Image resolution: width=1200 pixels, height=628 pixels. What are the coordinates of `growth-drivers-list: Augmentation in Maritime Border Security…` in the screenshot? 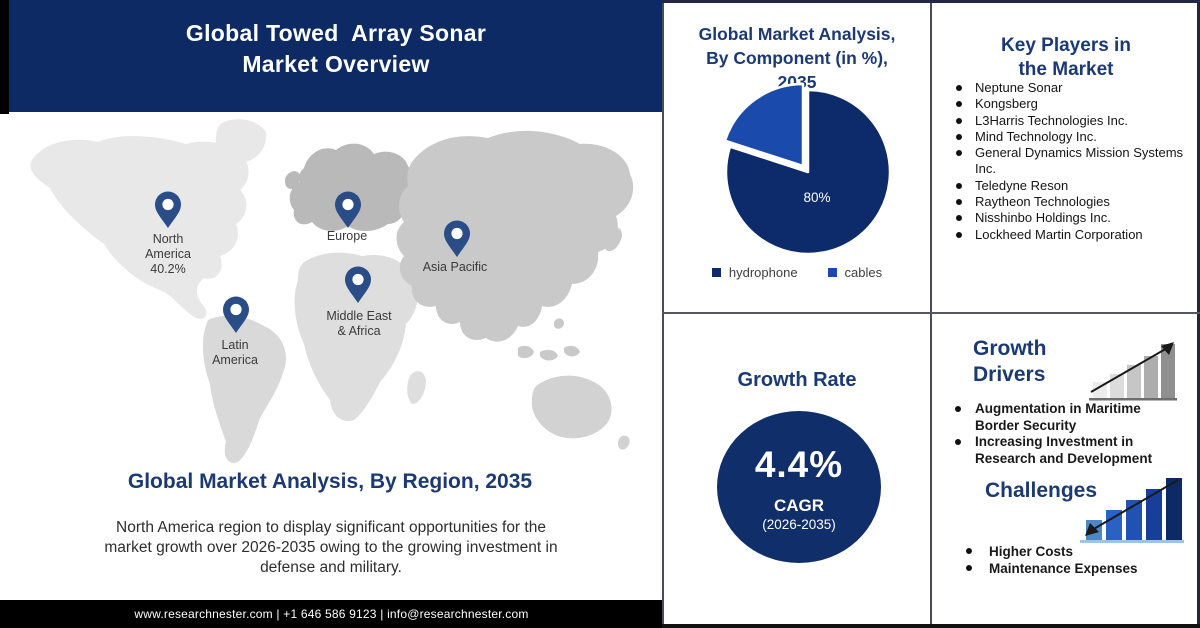 It's located at (1055, 434).